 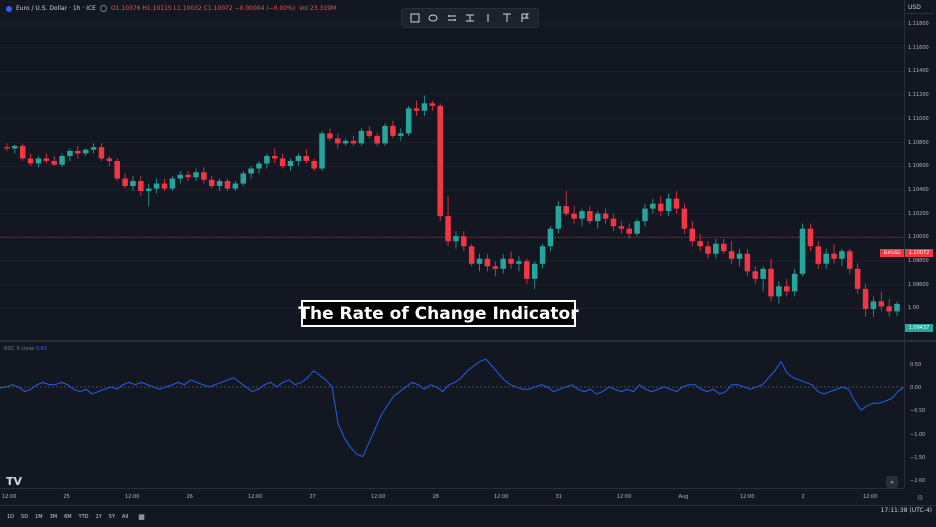 I want to click on price-tick-label: 1.10400, so click(x=918, y=189).